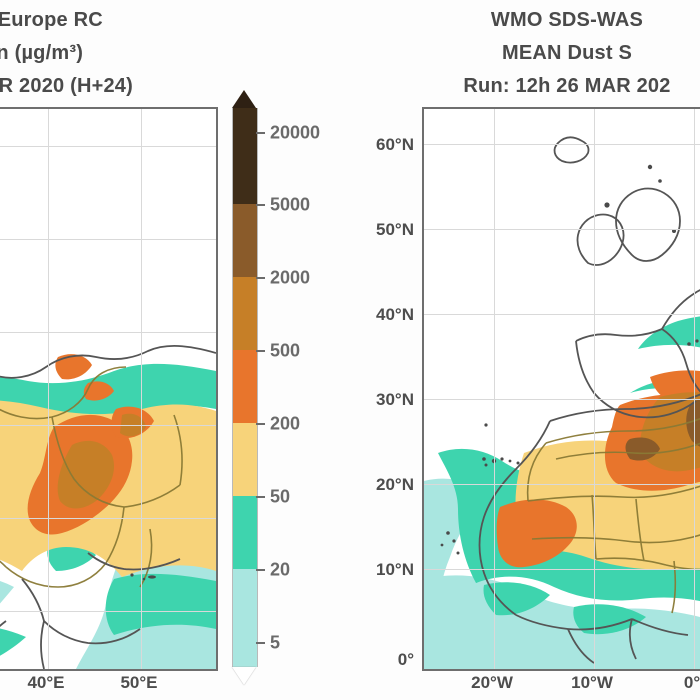 The height and width of the screenshot is (700, 700). What do you see at coordinates (395, 484) in the screenshot?
I see `right-ytick-20N: 20°N` at bounding box center [395, 484].